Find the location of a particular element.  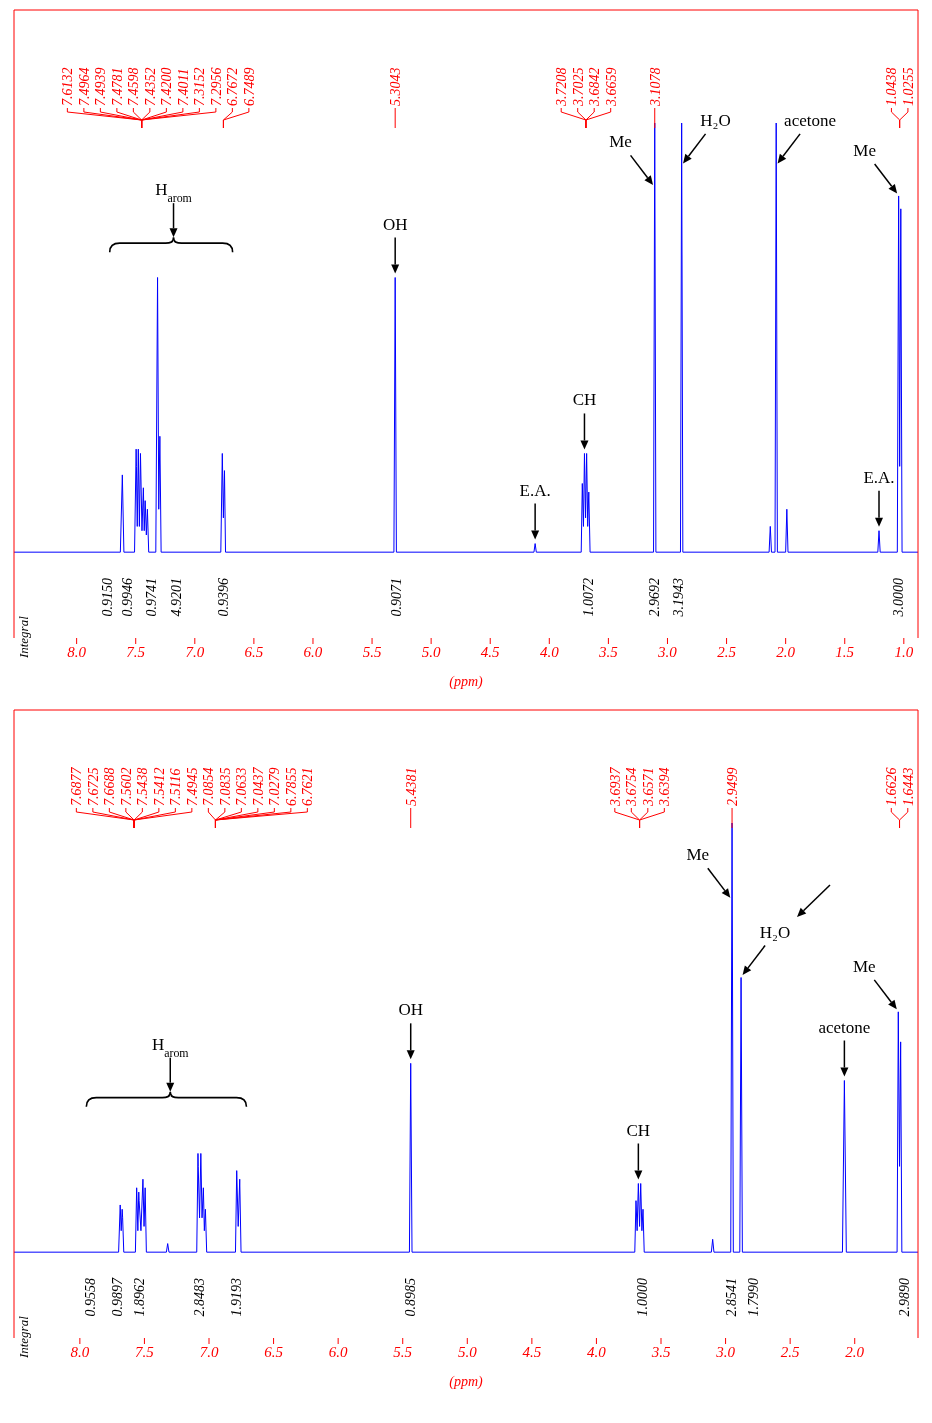

text: 5.3043 is located at coordinates (396, 86).